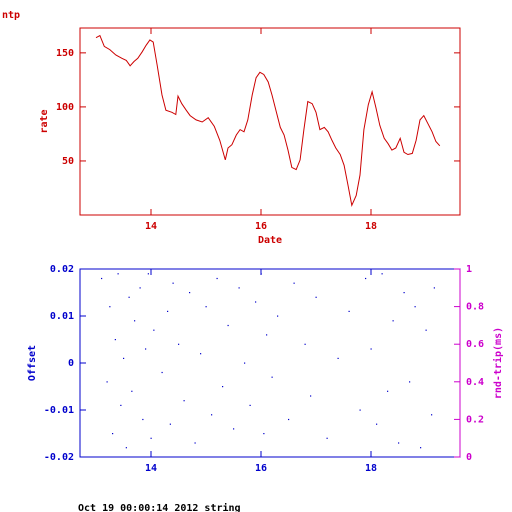 This screenshot has height=512, width=512. What do you see at coordinates (498, 363) in the screenshot?
I see `y2-axis-label: rnd-trip(ms)` at bounding box center [498, 363].